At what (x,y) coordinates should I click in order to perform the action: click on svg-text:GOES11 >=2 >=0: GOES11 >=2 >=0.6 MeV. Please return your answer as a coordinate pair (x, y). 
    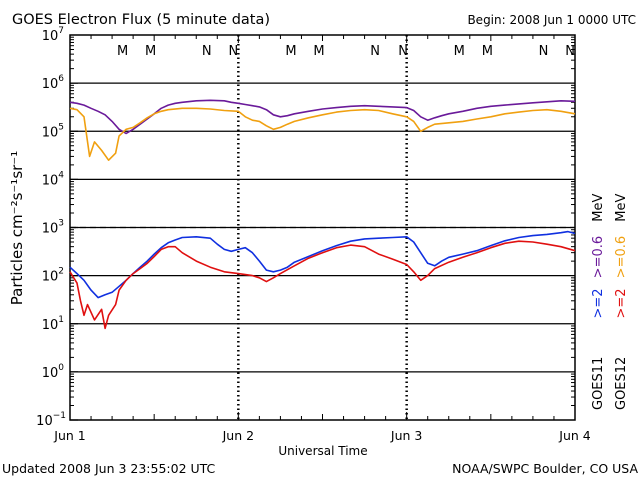
    Looking at the image, I should click on (598, 302).